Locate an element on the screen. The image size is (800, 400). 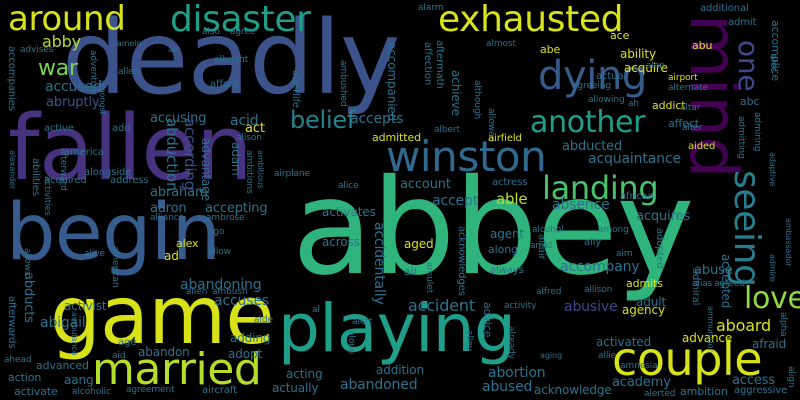
word-agreement: agreement is located at coordinates (150, 390).